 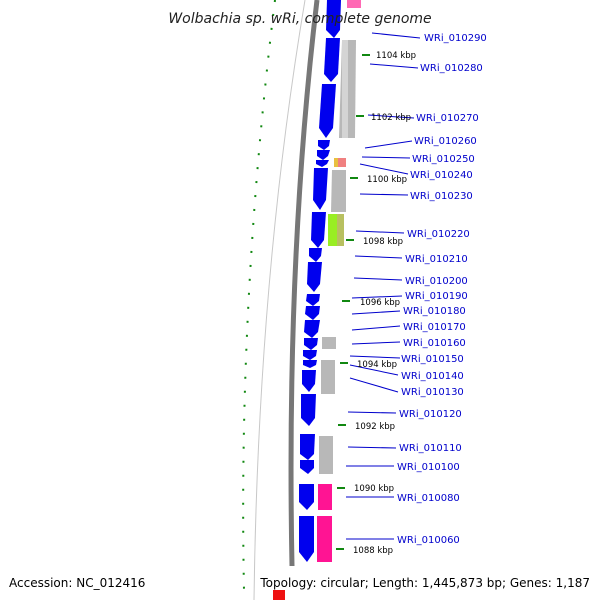 I want to click on feature-pink-a, so click(x=325, y=497).